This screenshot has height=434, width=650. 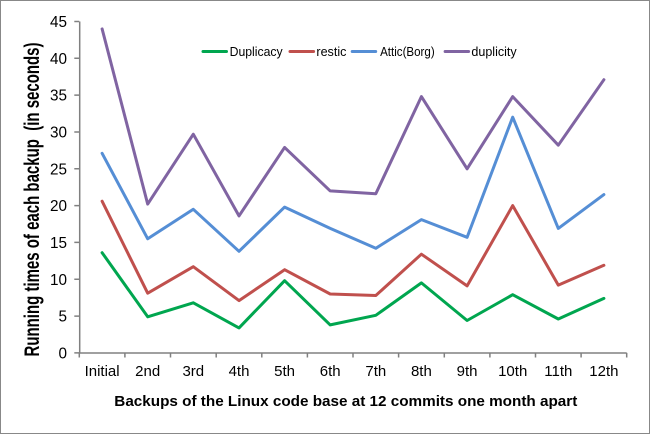 I want to click on svg-text: 35, so click(x=58, y=96).